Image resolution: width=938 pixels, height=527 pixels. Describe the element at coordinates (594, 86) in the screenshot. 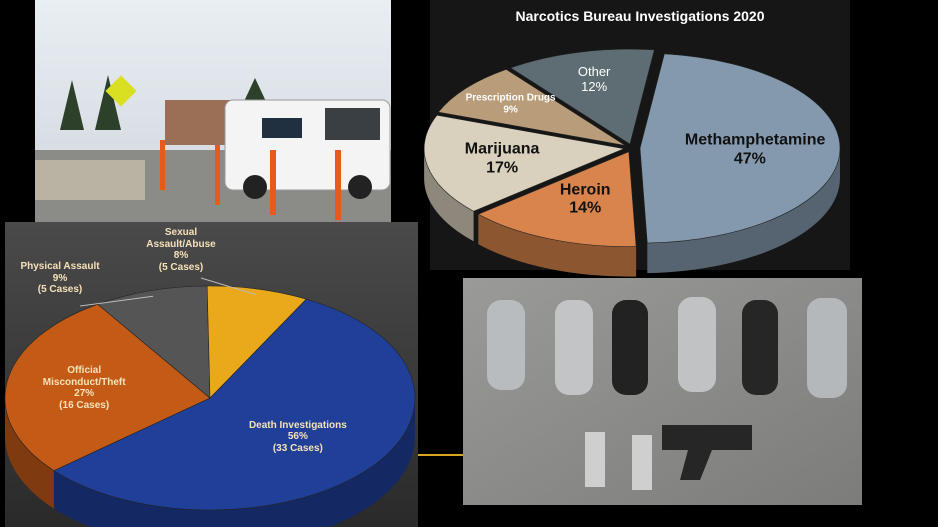

I see `slice-percent: 12%` at that location.